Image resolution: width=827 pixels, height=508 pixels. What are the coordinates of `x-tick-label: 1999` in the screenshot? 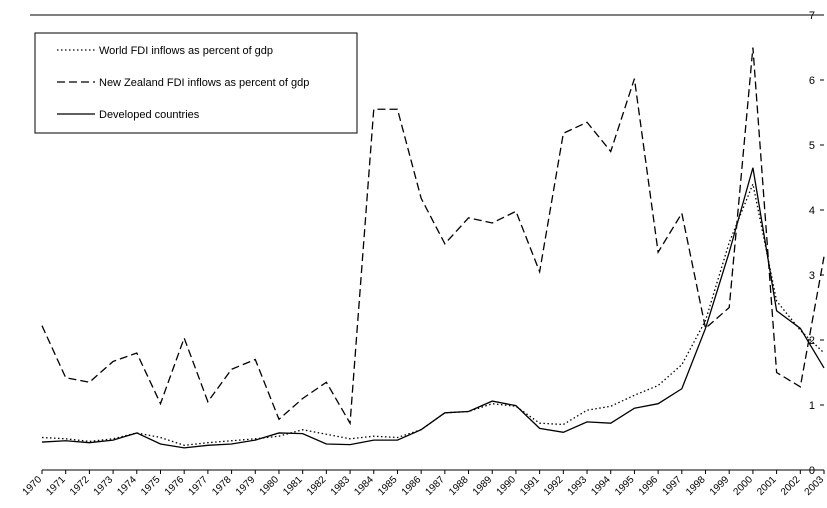 It's located at (720, 486).